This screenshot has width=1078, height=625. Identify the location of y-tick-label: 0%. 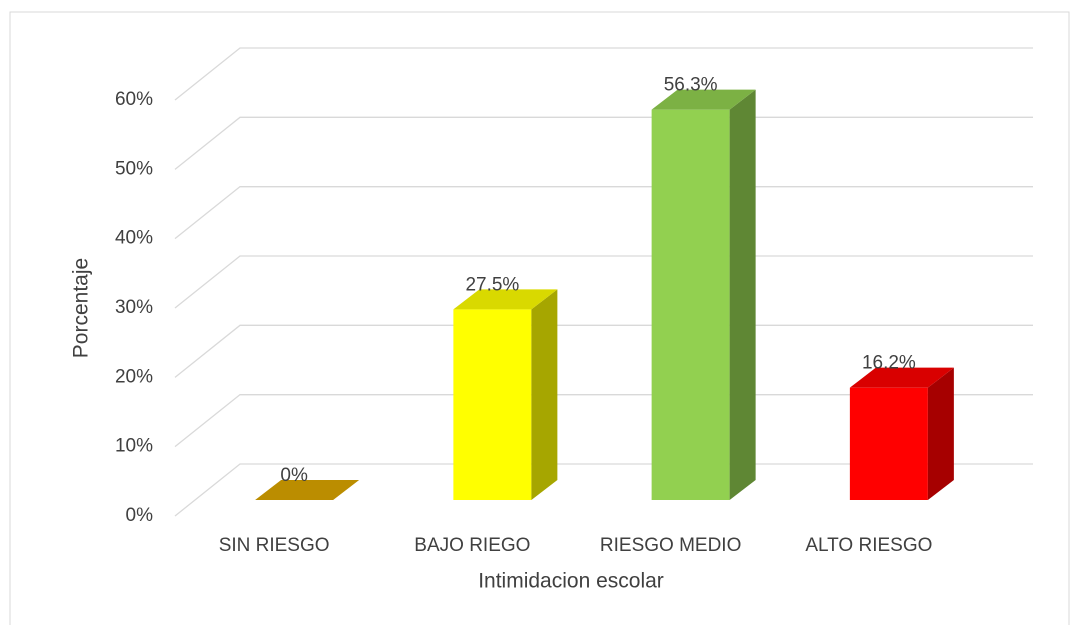
(140, 515).